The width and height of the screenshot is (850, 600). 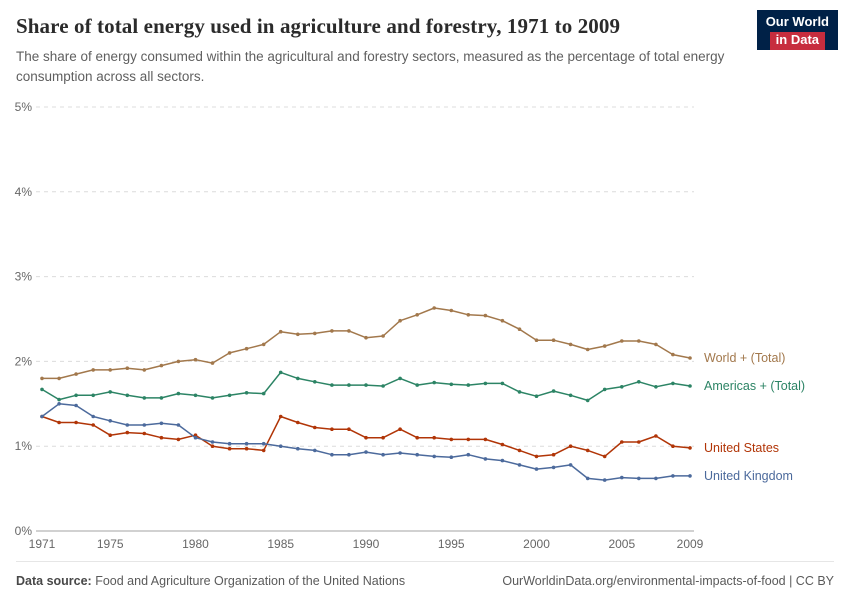 I want to click on series-world-total: World + (Total), so click(x=412, y=343).